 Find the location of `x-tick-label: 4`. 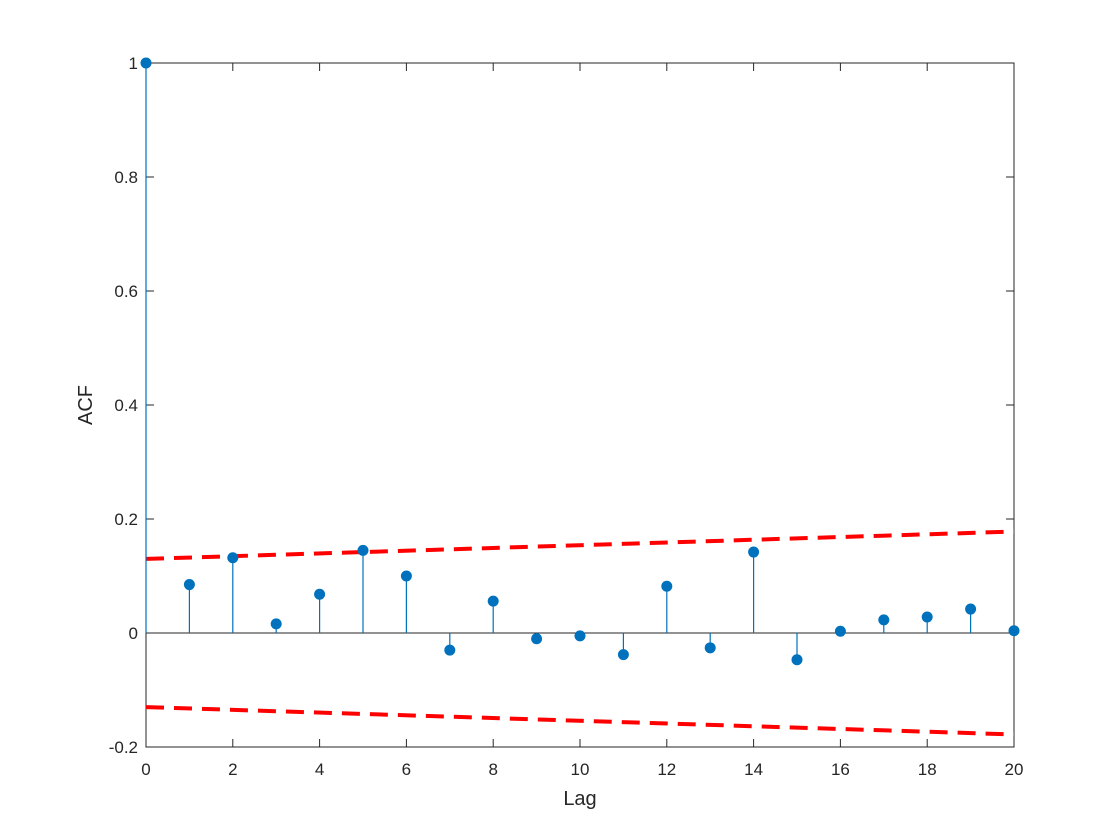

x-tick-label: 4 is located at coordinates (319, 769).